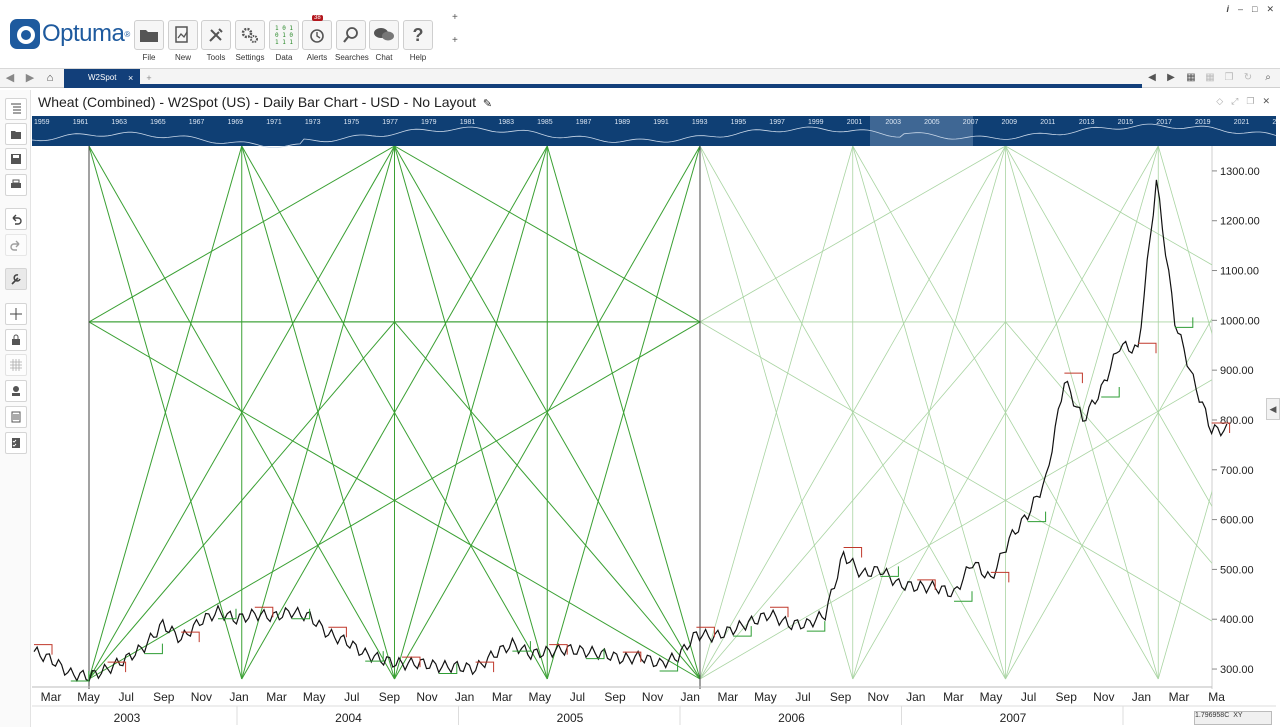 This screenshot has width=1280, height=727. I want to click on tab-close-icon: ×, so click(131, 78).